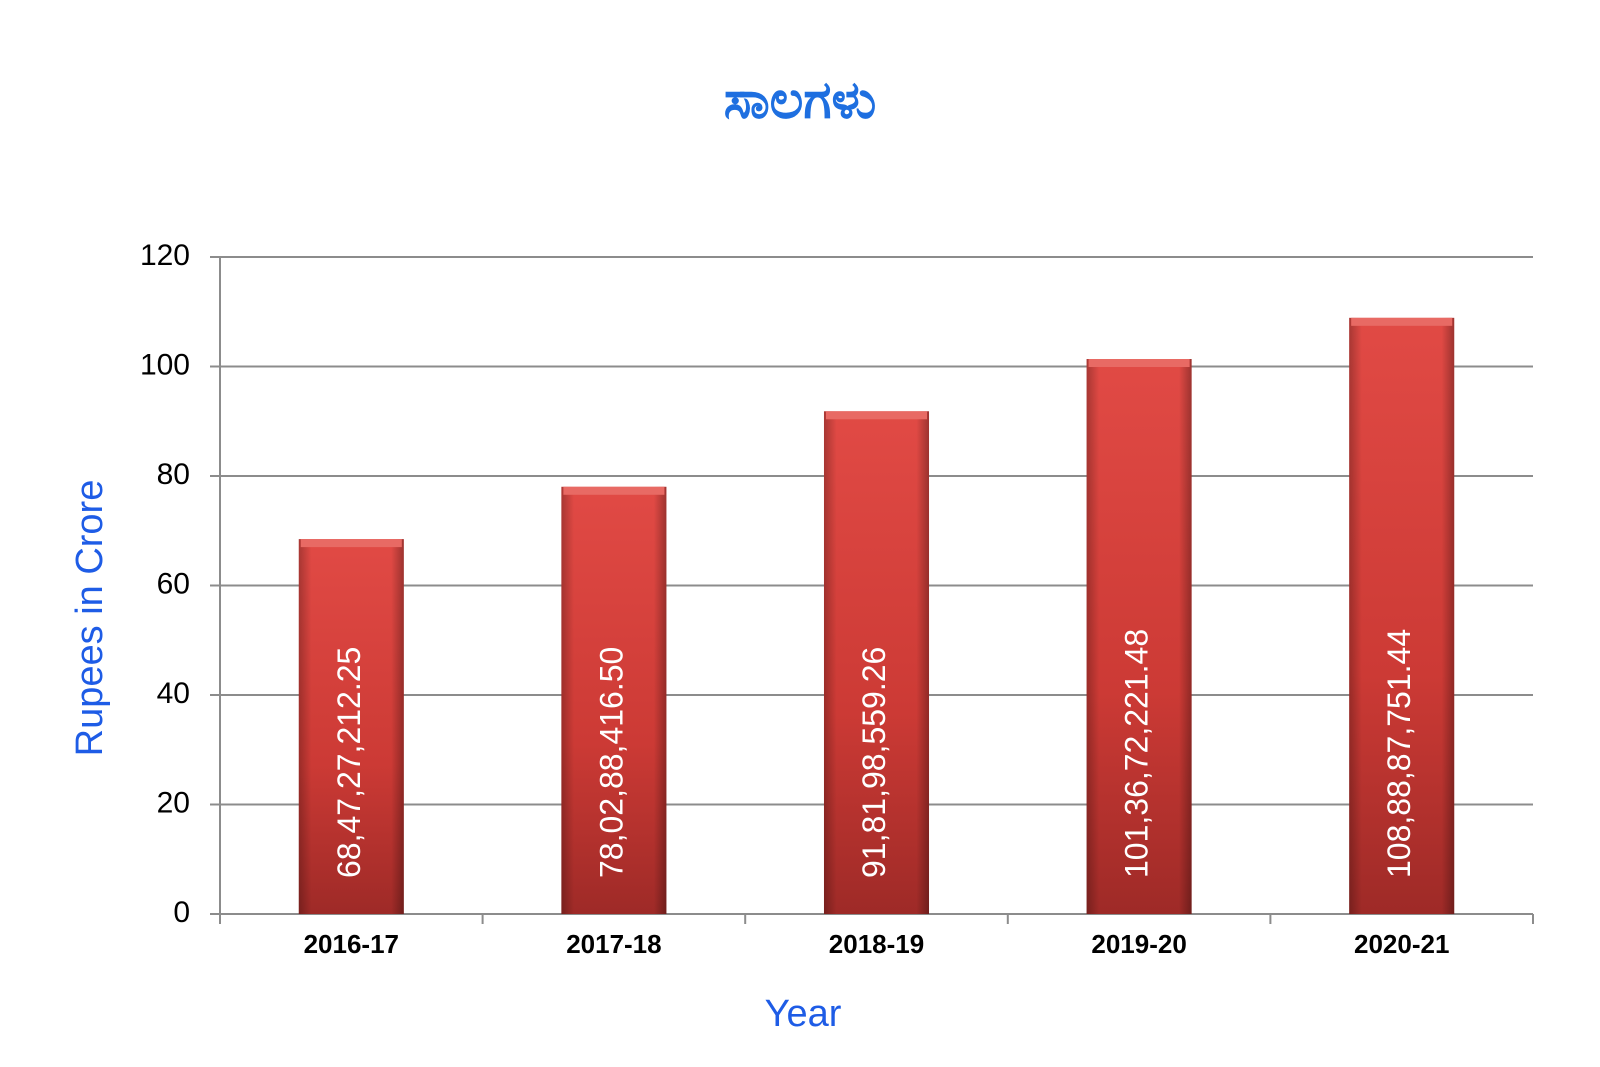 This screenshot has width=1600, height=1067. Describe the element at coordinates (803, 1014) in the screenshot. I see `x-axis-title: Year` at that location.